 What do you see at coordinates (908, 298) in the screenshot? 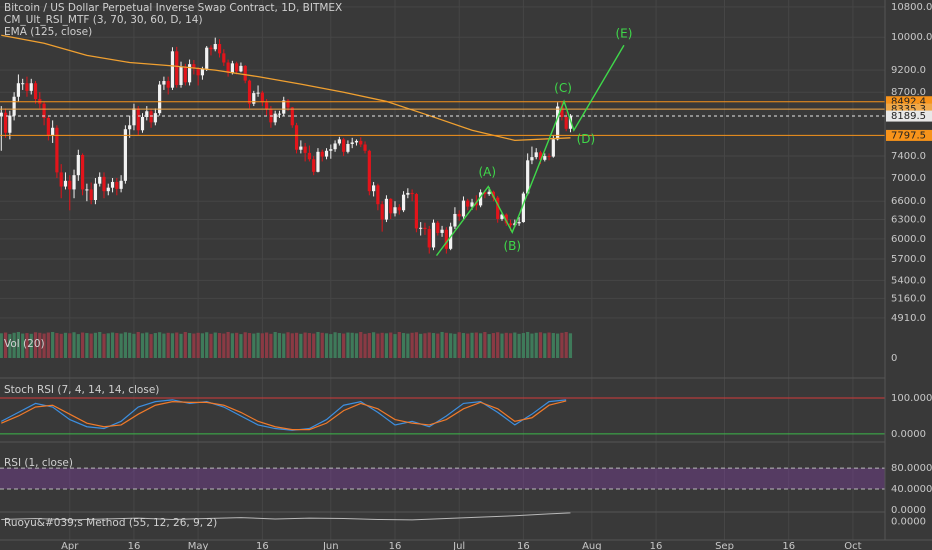
I see `y-tick-label: 5160.0` at bounding box center [908, 298].